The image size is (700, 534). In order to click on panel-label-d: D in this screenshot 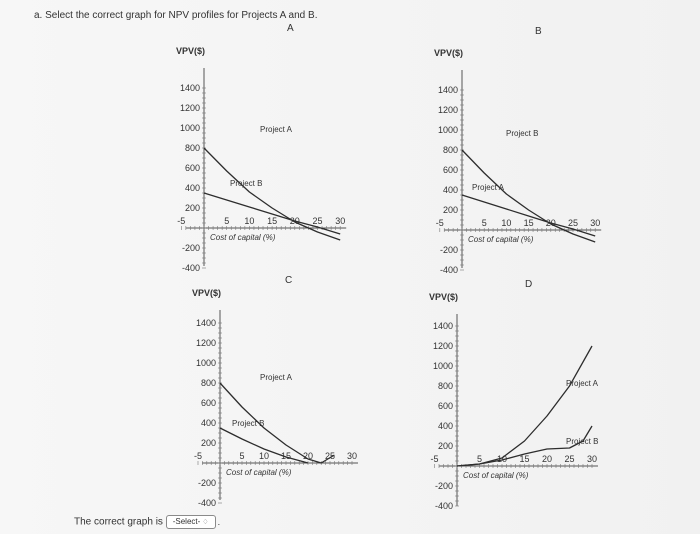, I will do `click(529, 284)`.